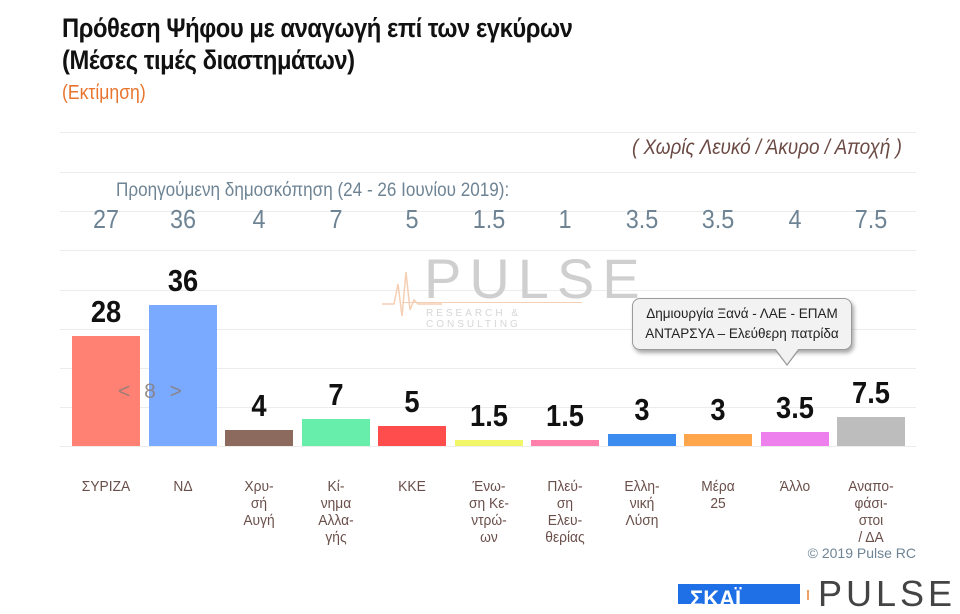 This screenshot has height=614, width=960. Describe the element at coordinates (492, 302) in the screenshot. I see `watermark-line` at that location.